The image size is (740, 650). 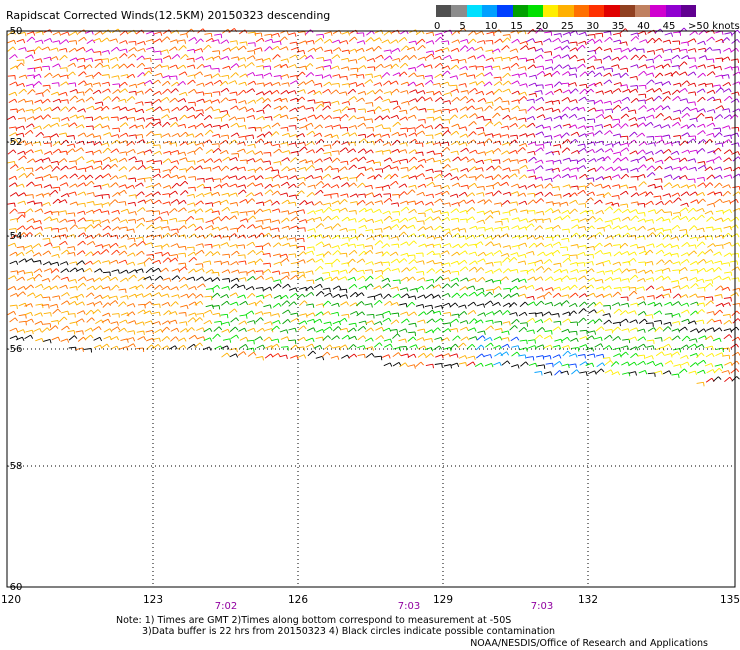 What do you see at coordinates (505, 11) in the screenshot?
I see `colorbar-swatch` at bounding box center [505, 11].